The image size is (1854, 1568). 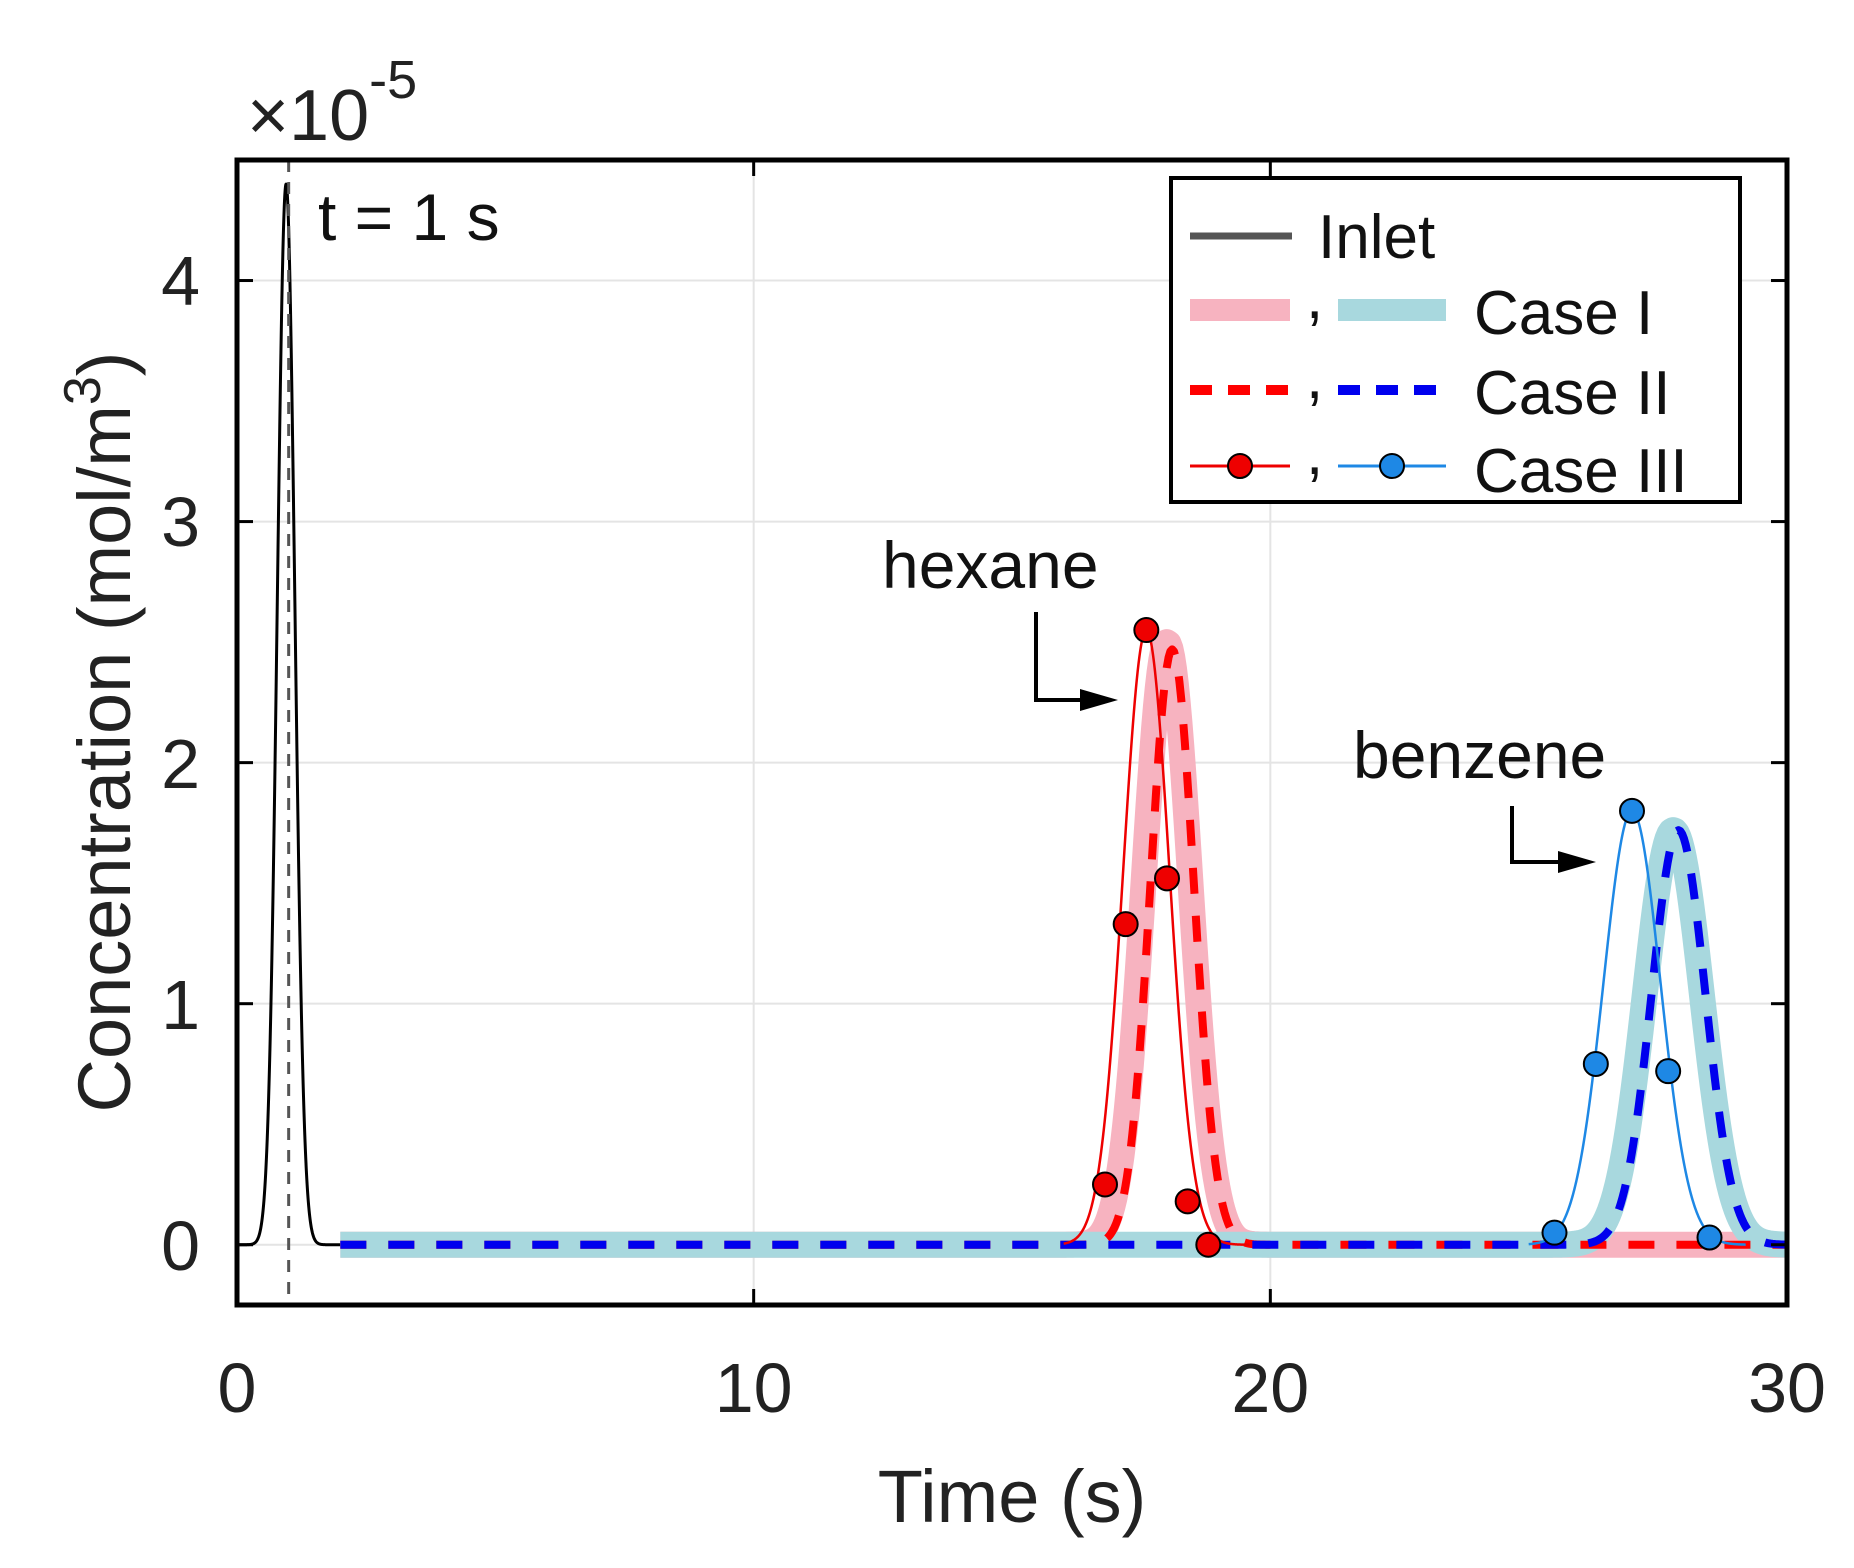 I want to click on x-tick-label-20: 20, so click(x=1270, y=1388).